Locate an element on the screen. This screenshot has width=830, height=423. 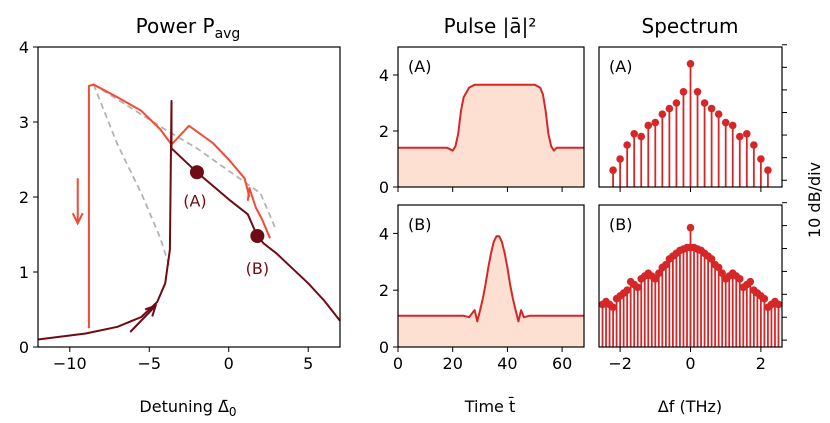
pulse-a-panel-ytick-label: 0 is located at coordinates (384, 187).